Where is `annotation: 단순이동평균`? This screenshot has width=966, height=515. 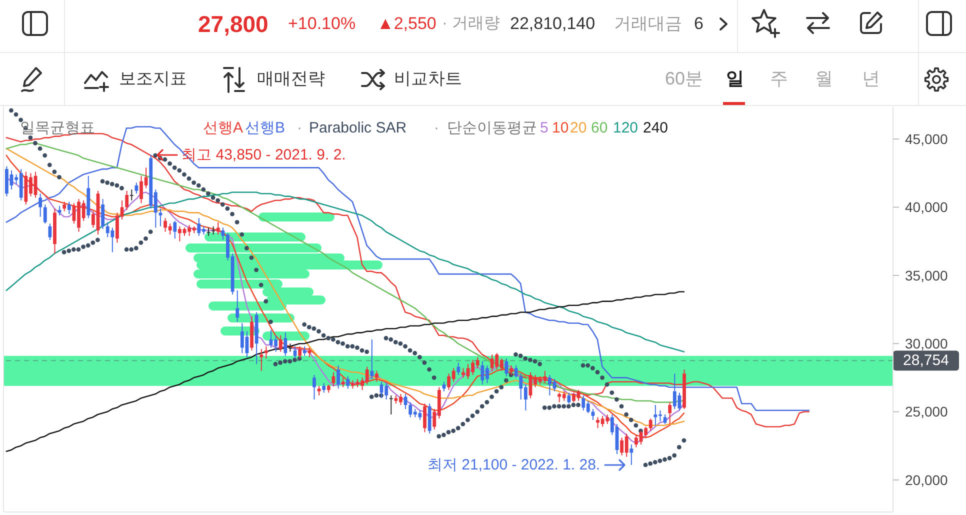 annotation: 단순이동평균 is located at coordinates (492, 128).